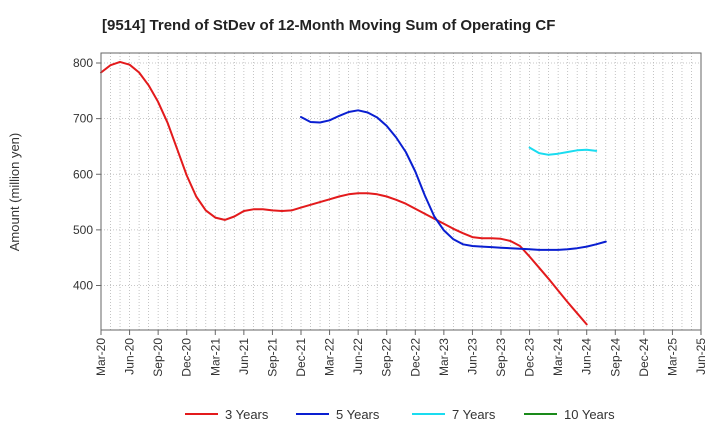 The width and height of the screenshot is (720, 440). What do you see at coordinates (83, 174) in the screenshot?
I see `y-tick-label: 600` at bounding box center [83, 174].